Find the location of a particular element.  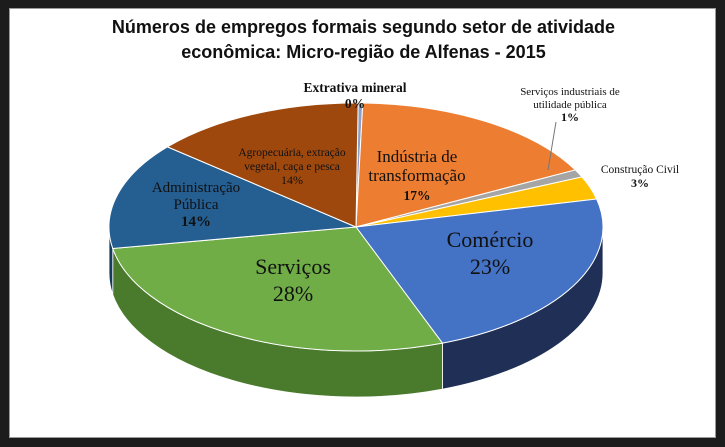

leader-line-utilities is located at coordinates (552, 146).